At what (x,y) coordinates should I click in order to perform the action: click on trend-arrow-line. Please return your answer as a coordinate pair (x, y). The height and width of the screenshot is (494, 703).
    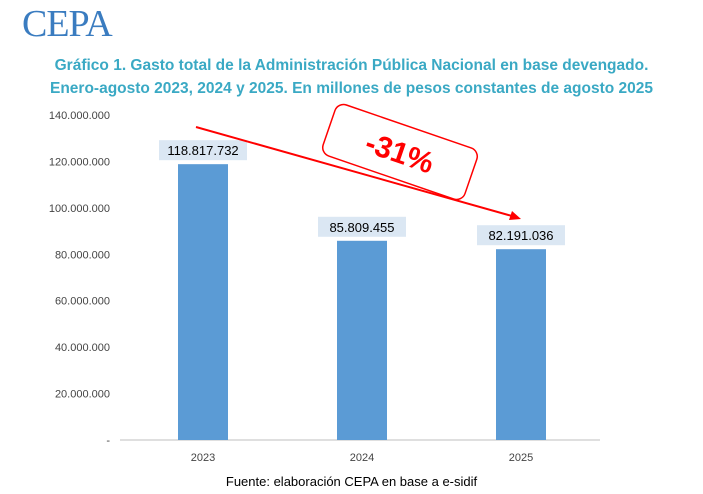
    Looking at the image, I should click on (354, 171).